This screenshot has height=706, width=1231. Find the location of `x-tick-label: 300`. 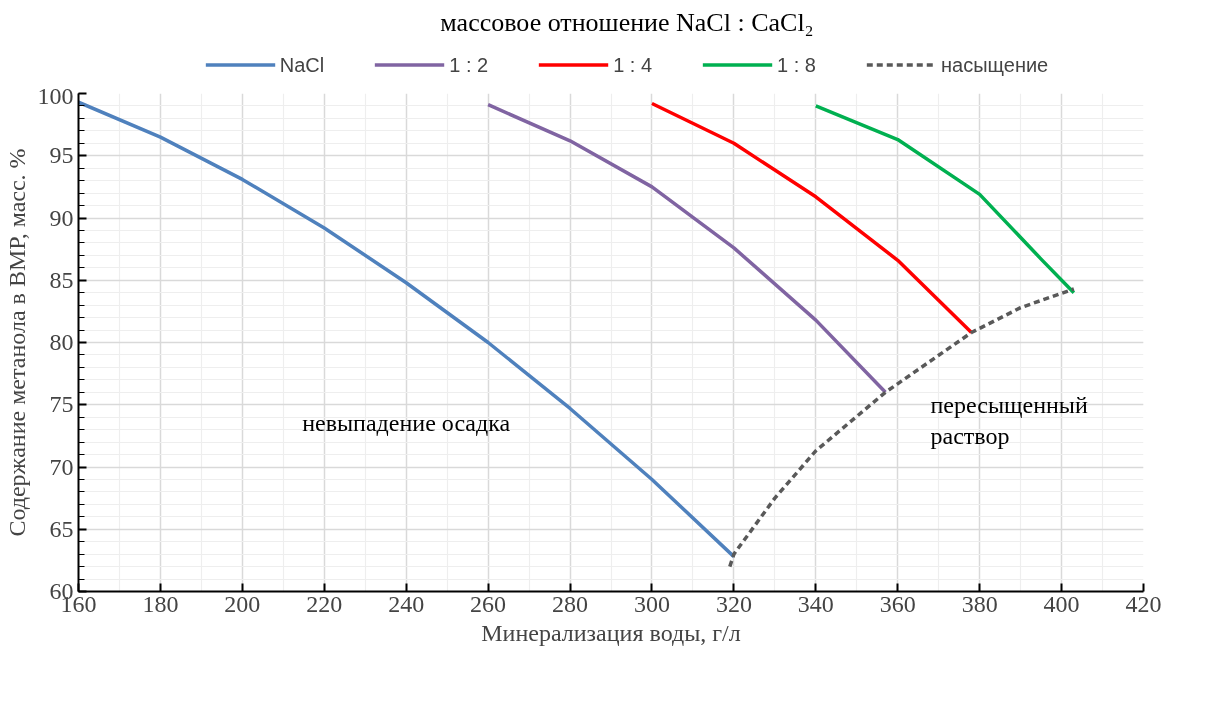

x-tick-label: 300 is located at coordinates (651, 603).